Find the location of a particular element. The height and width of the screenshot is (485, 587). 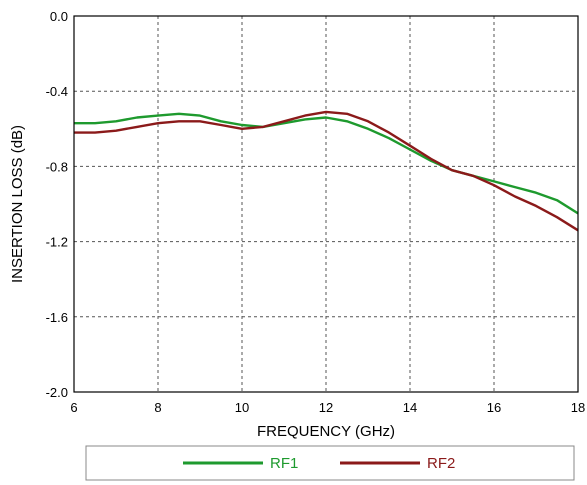

legend-label-rf2: RF2 is located at coordinates (441, 463).